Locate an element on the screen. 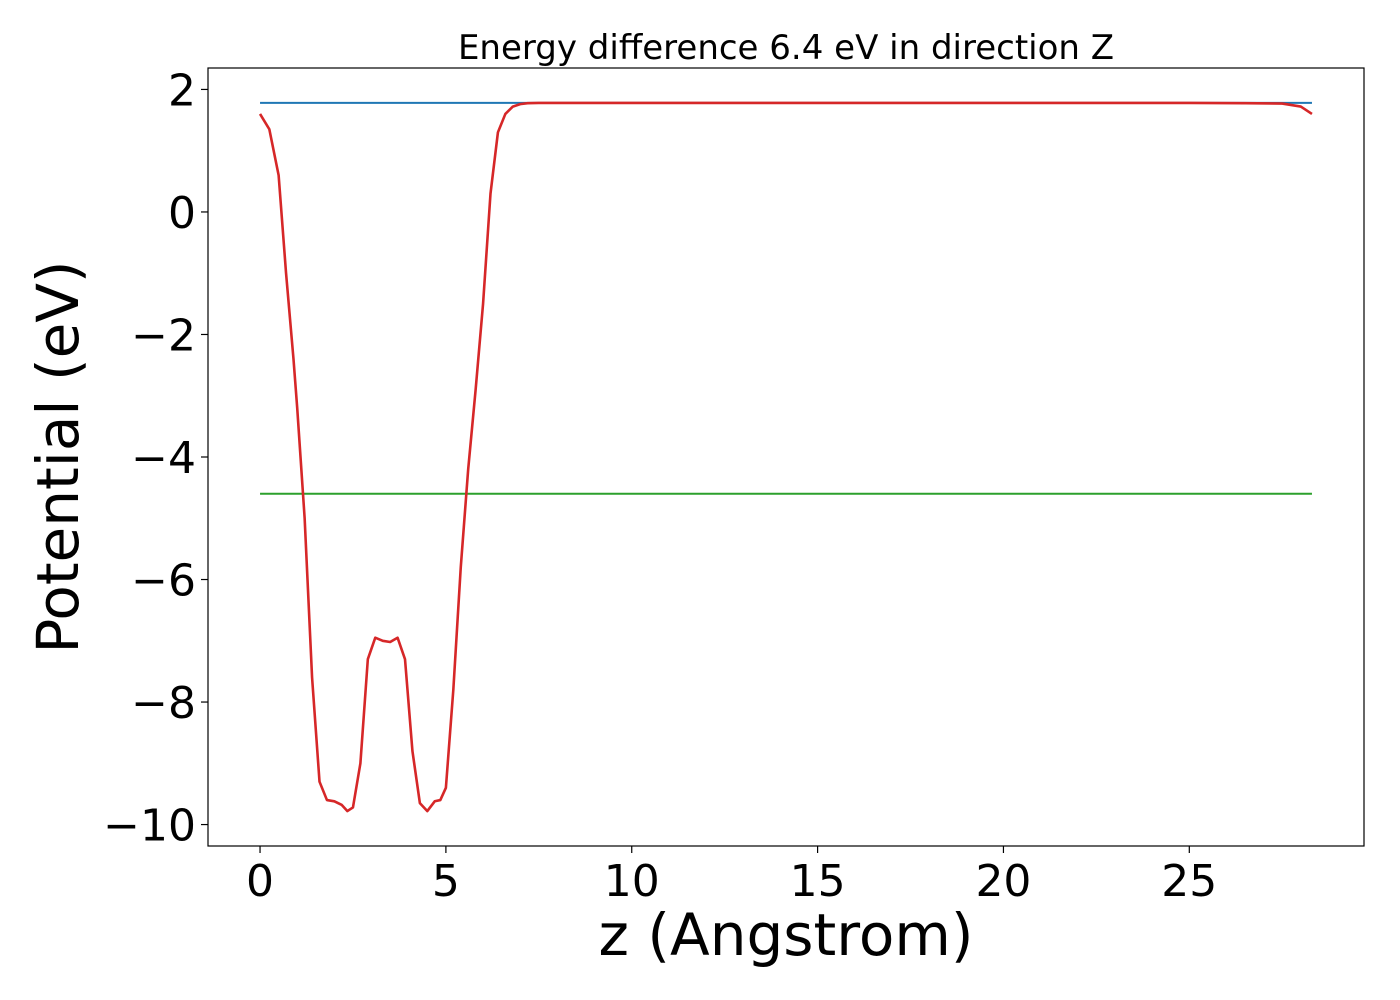  x-tick-label: 20 is located at coordinates (1003, 881).